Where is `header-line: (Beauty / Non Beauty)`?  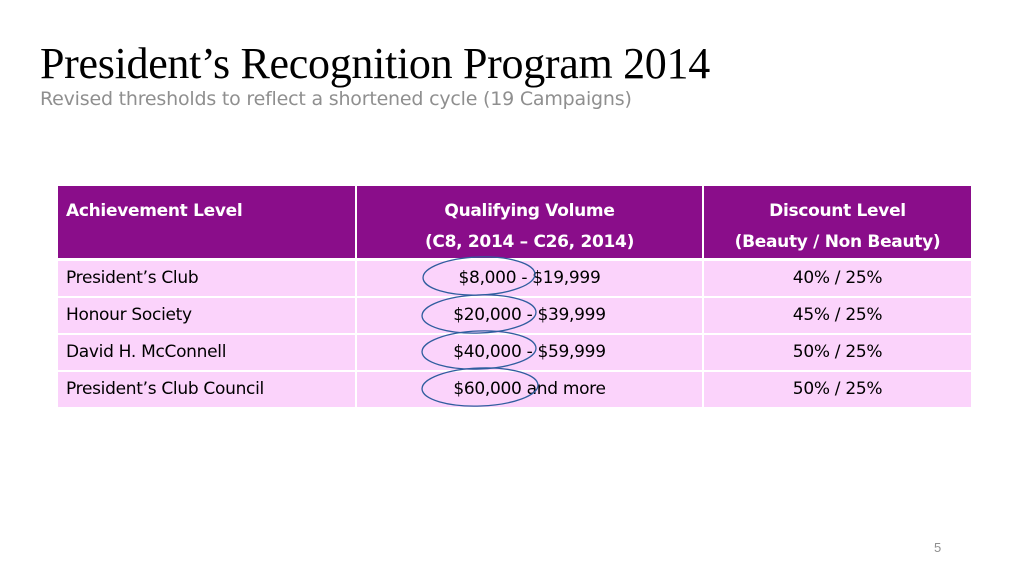
header-line: (Beauty / Non Beauty) is located at coordinates (837, 242).